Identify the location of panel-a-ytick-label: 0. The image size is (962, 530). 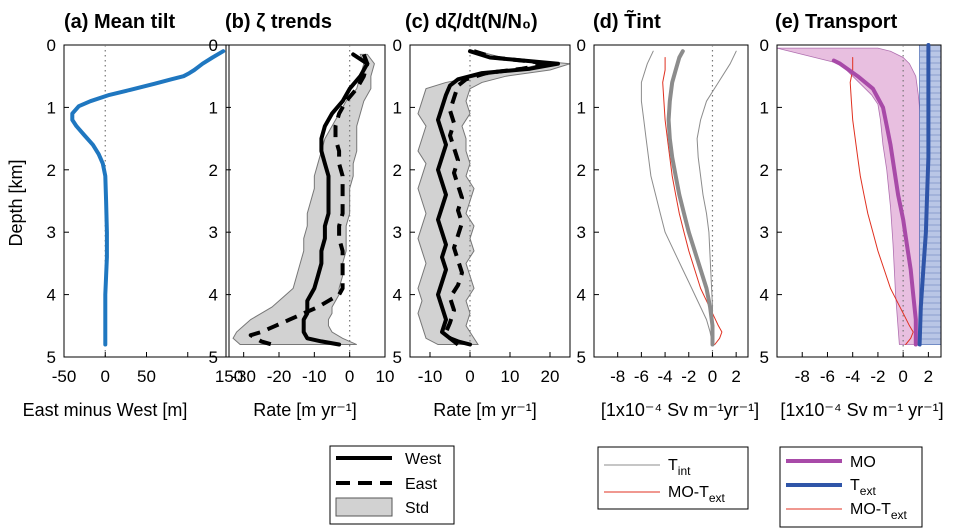
(51, 45).